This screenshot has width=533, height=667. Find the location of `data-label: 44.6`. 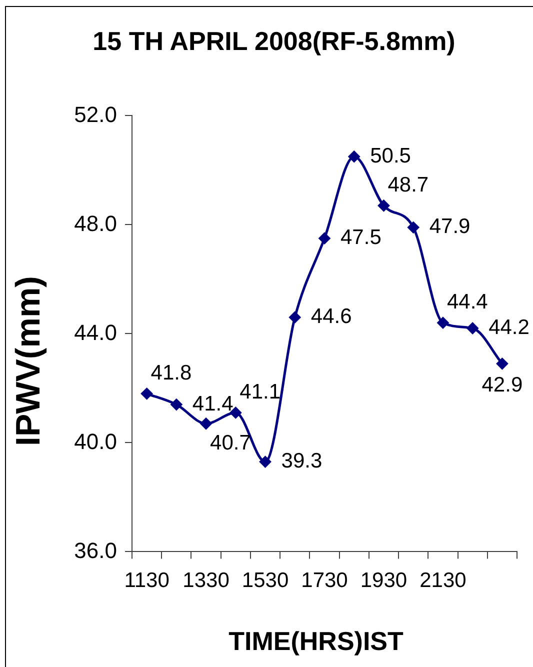

data-label: 44.6 is located at coordinates (331, 316).